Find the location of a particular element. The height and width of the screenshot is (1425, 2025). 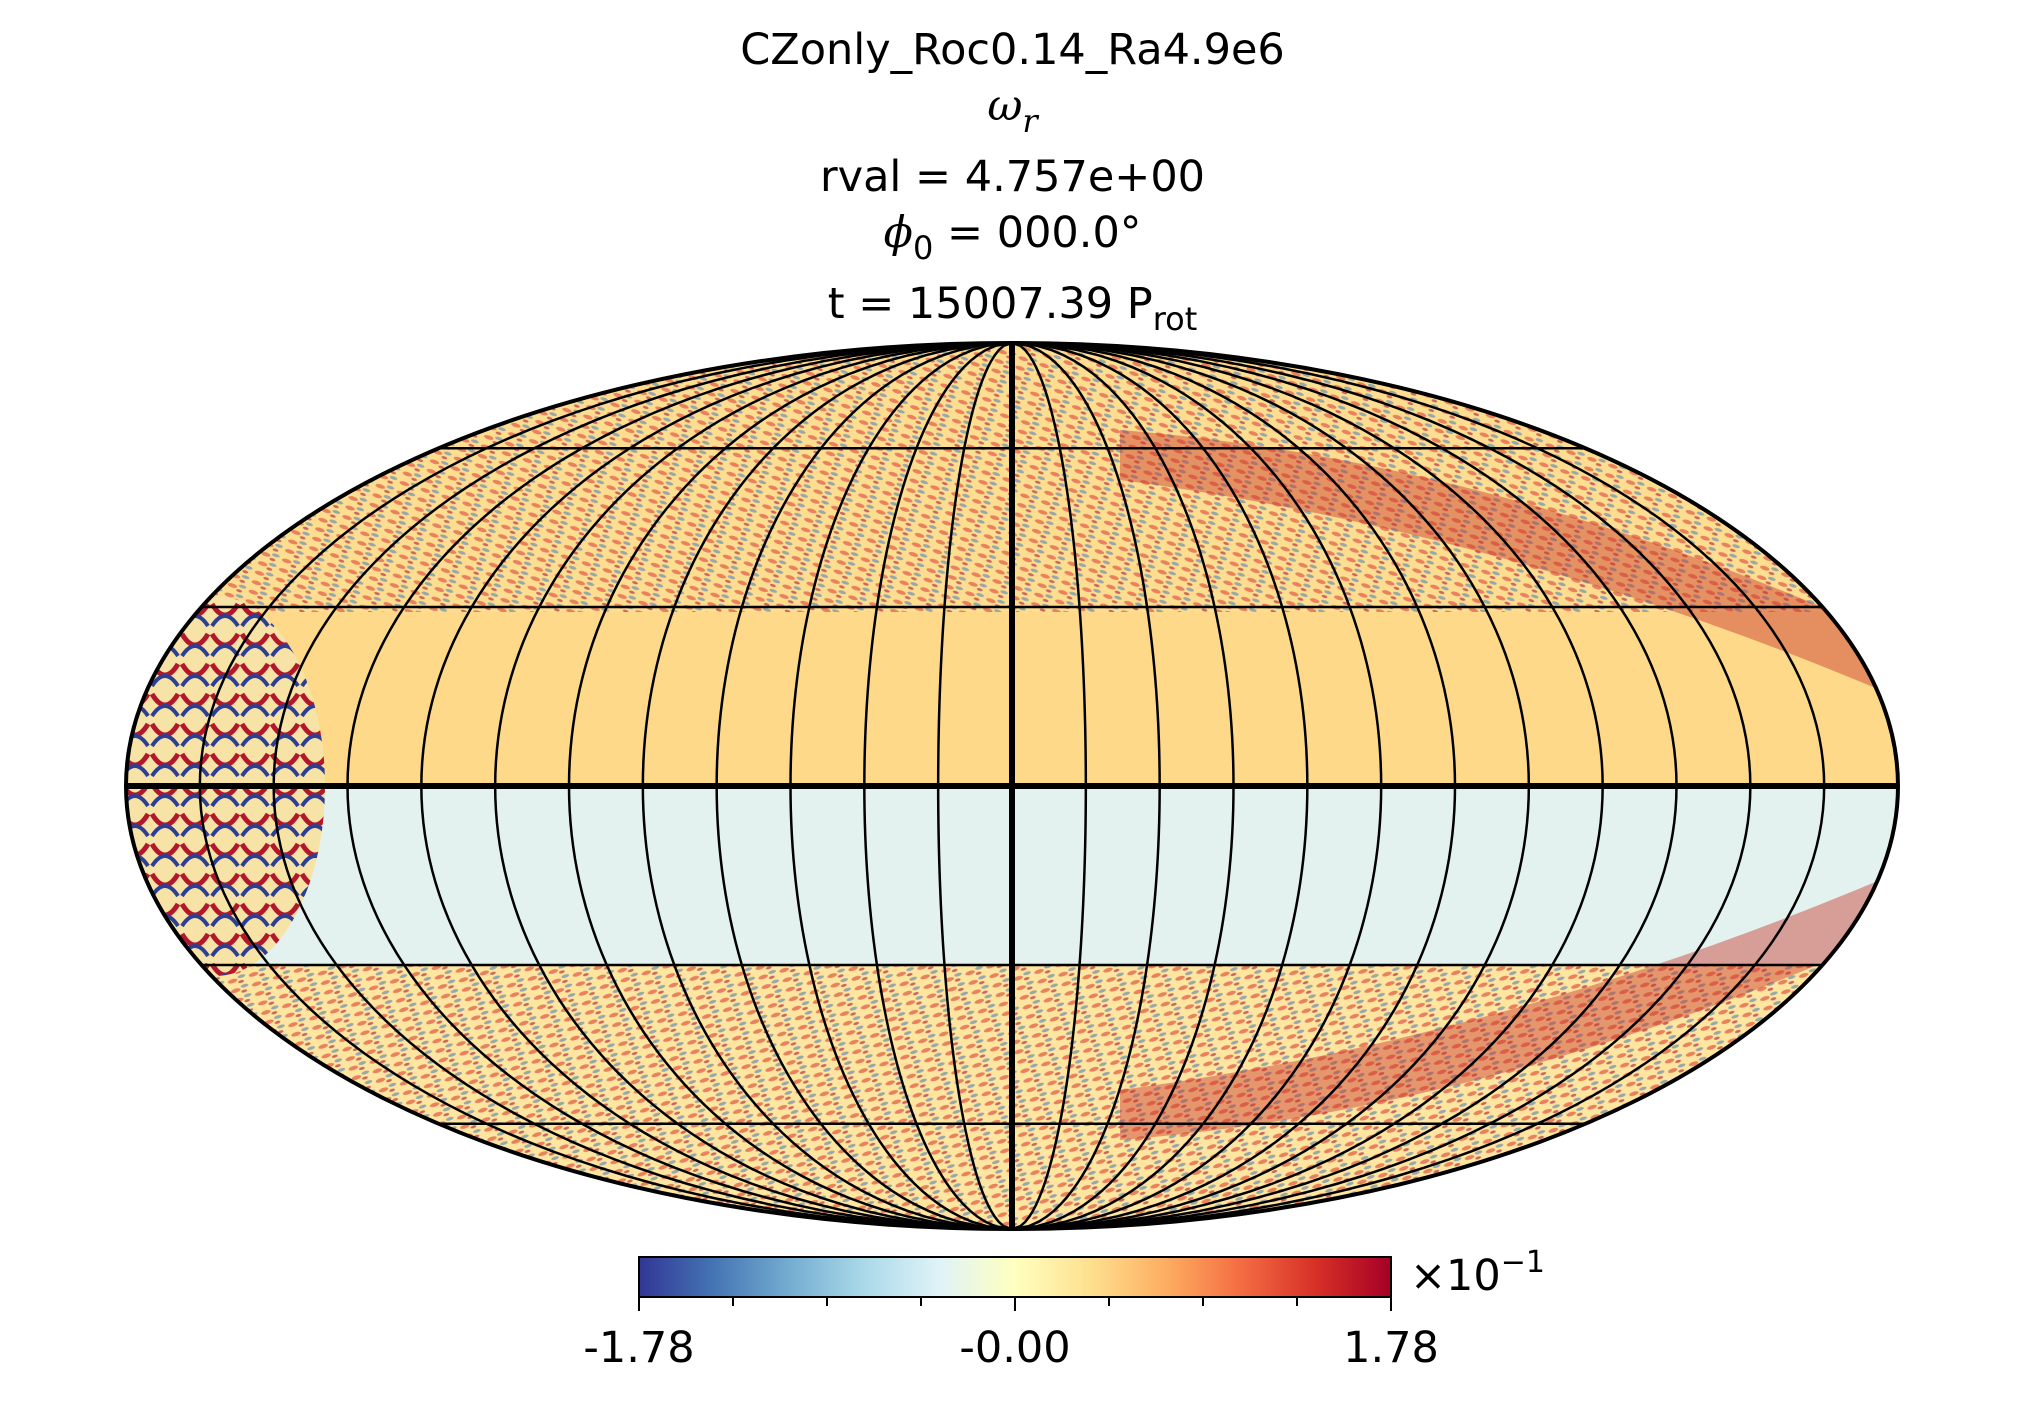

northern-streak-feature is located at coordinates (1509, 560).